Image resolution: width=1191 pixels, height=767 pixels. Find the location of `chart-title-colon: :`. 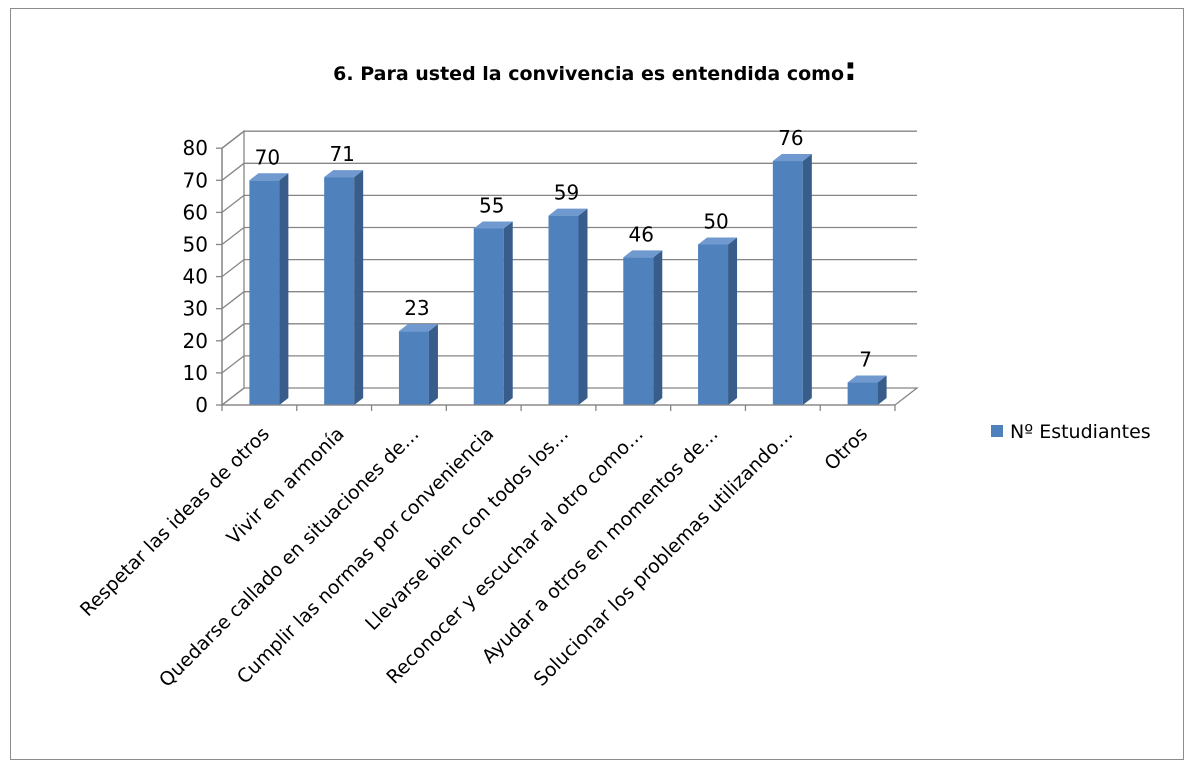

chart-title-colon: : is located at coordinates (850, 69).